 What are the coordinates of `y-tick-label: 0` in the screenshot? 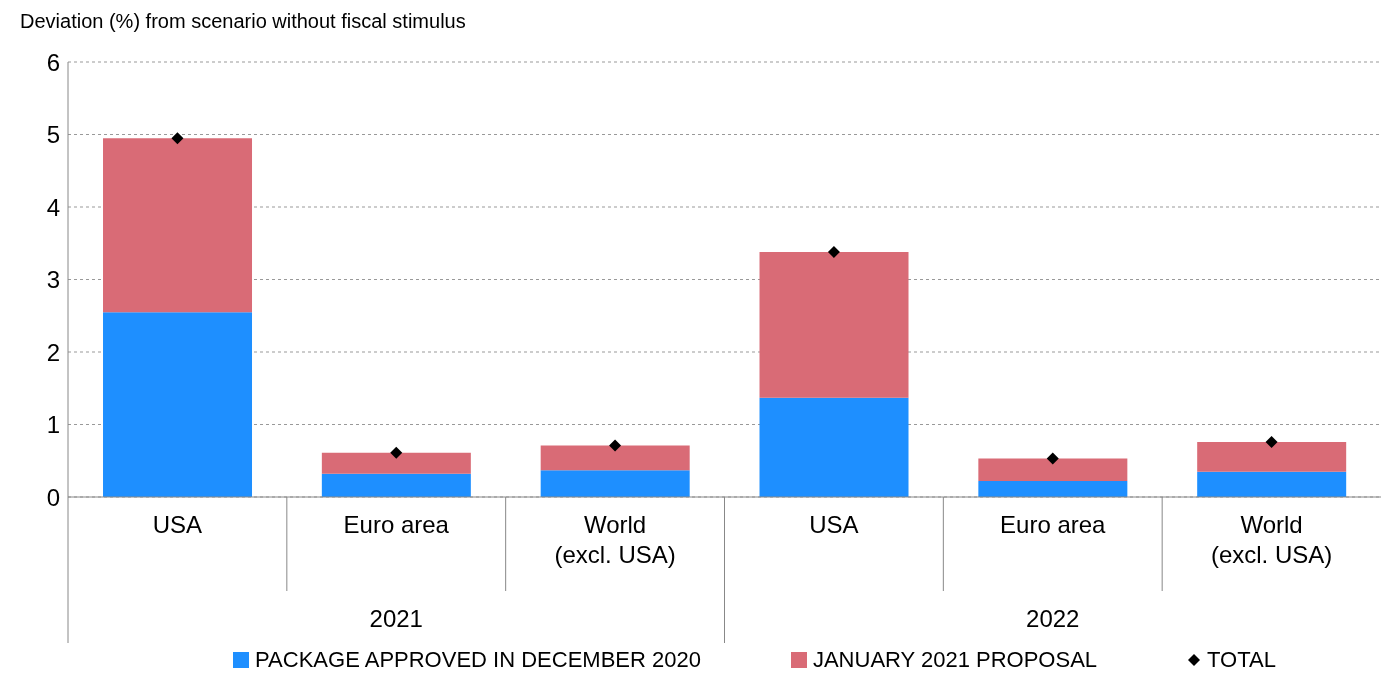 It's located at (53, 497).